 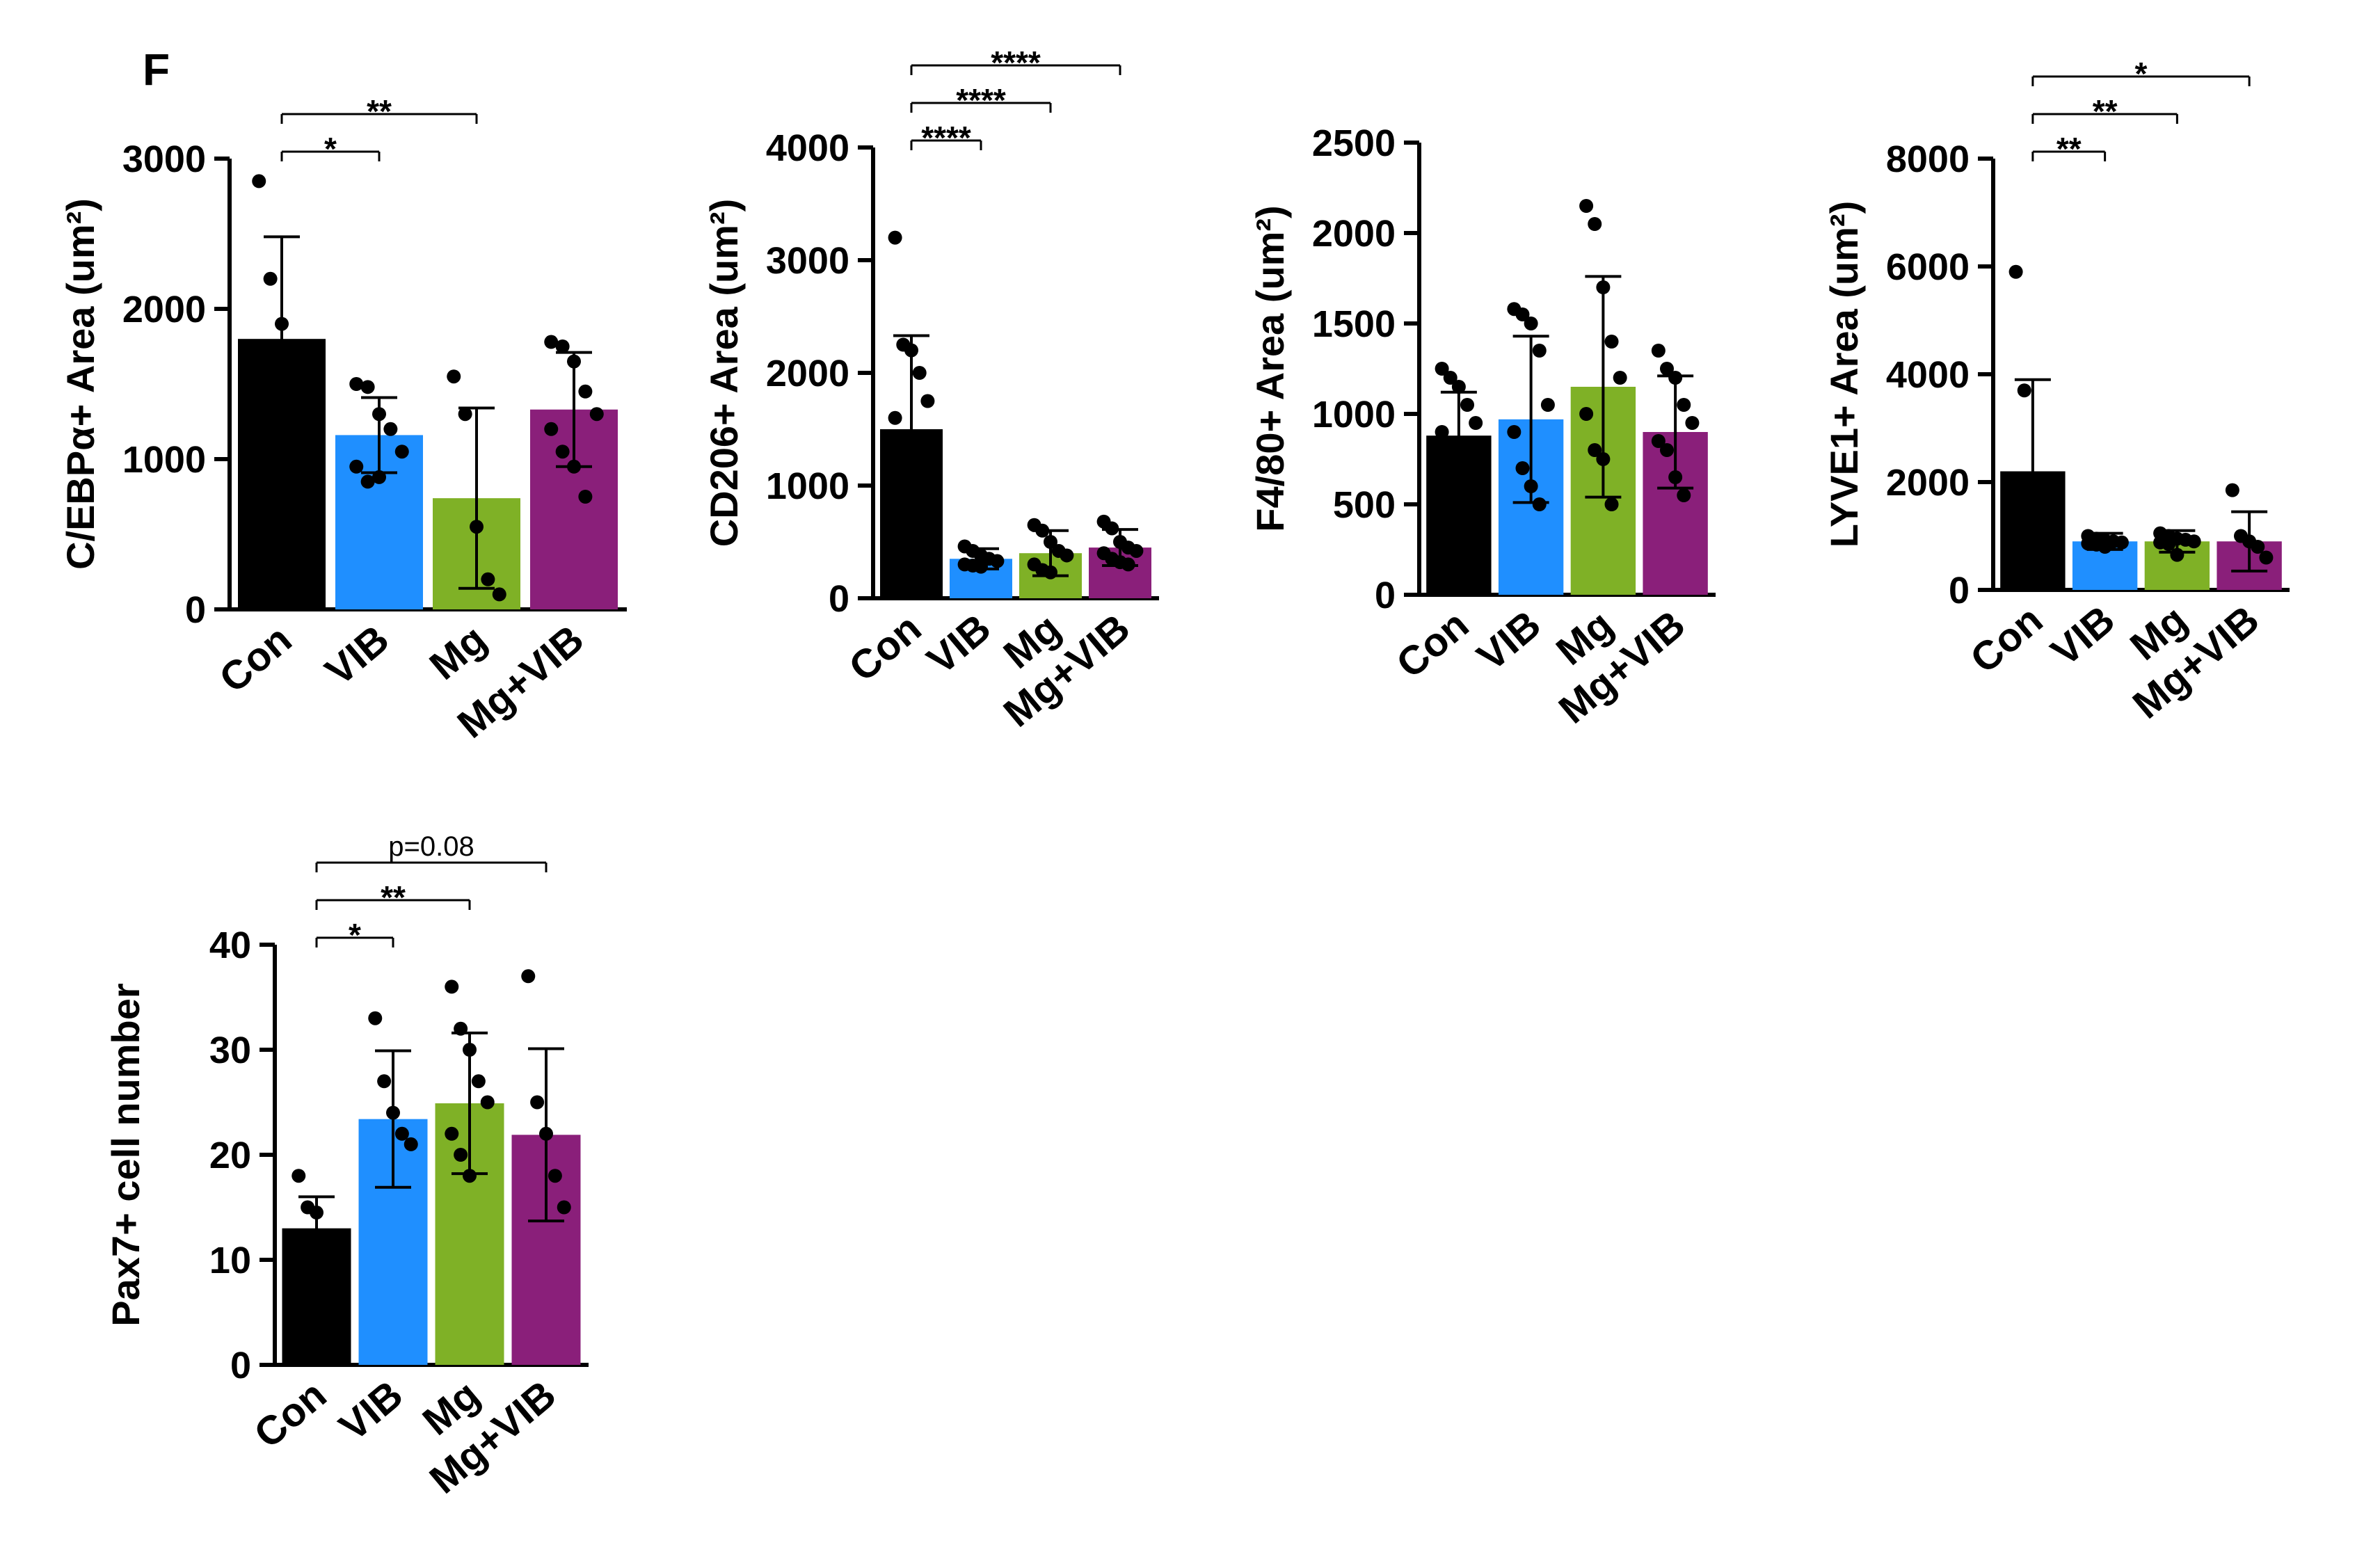 What do you see at coordinates (1844, 374) in the screenshot?
I see `y-axis-label: LYVE1+ Area (um²)` at bounding box center [1844, 374].